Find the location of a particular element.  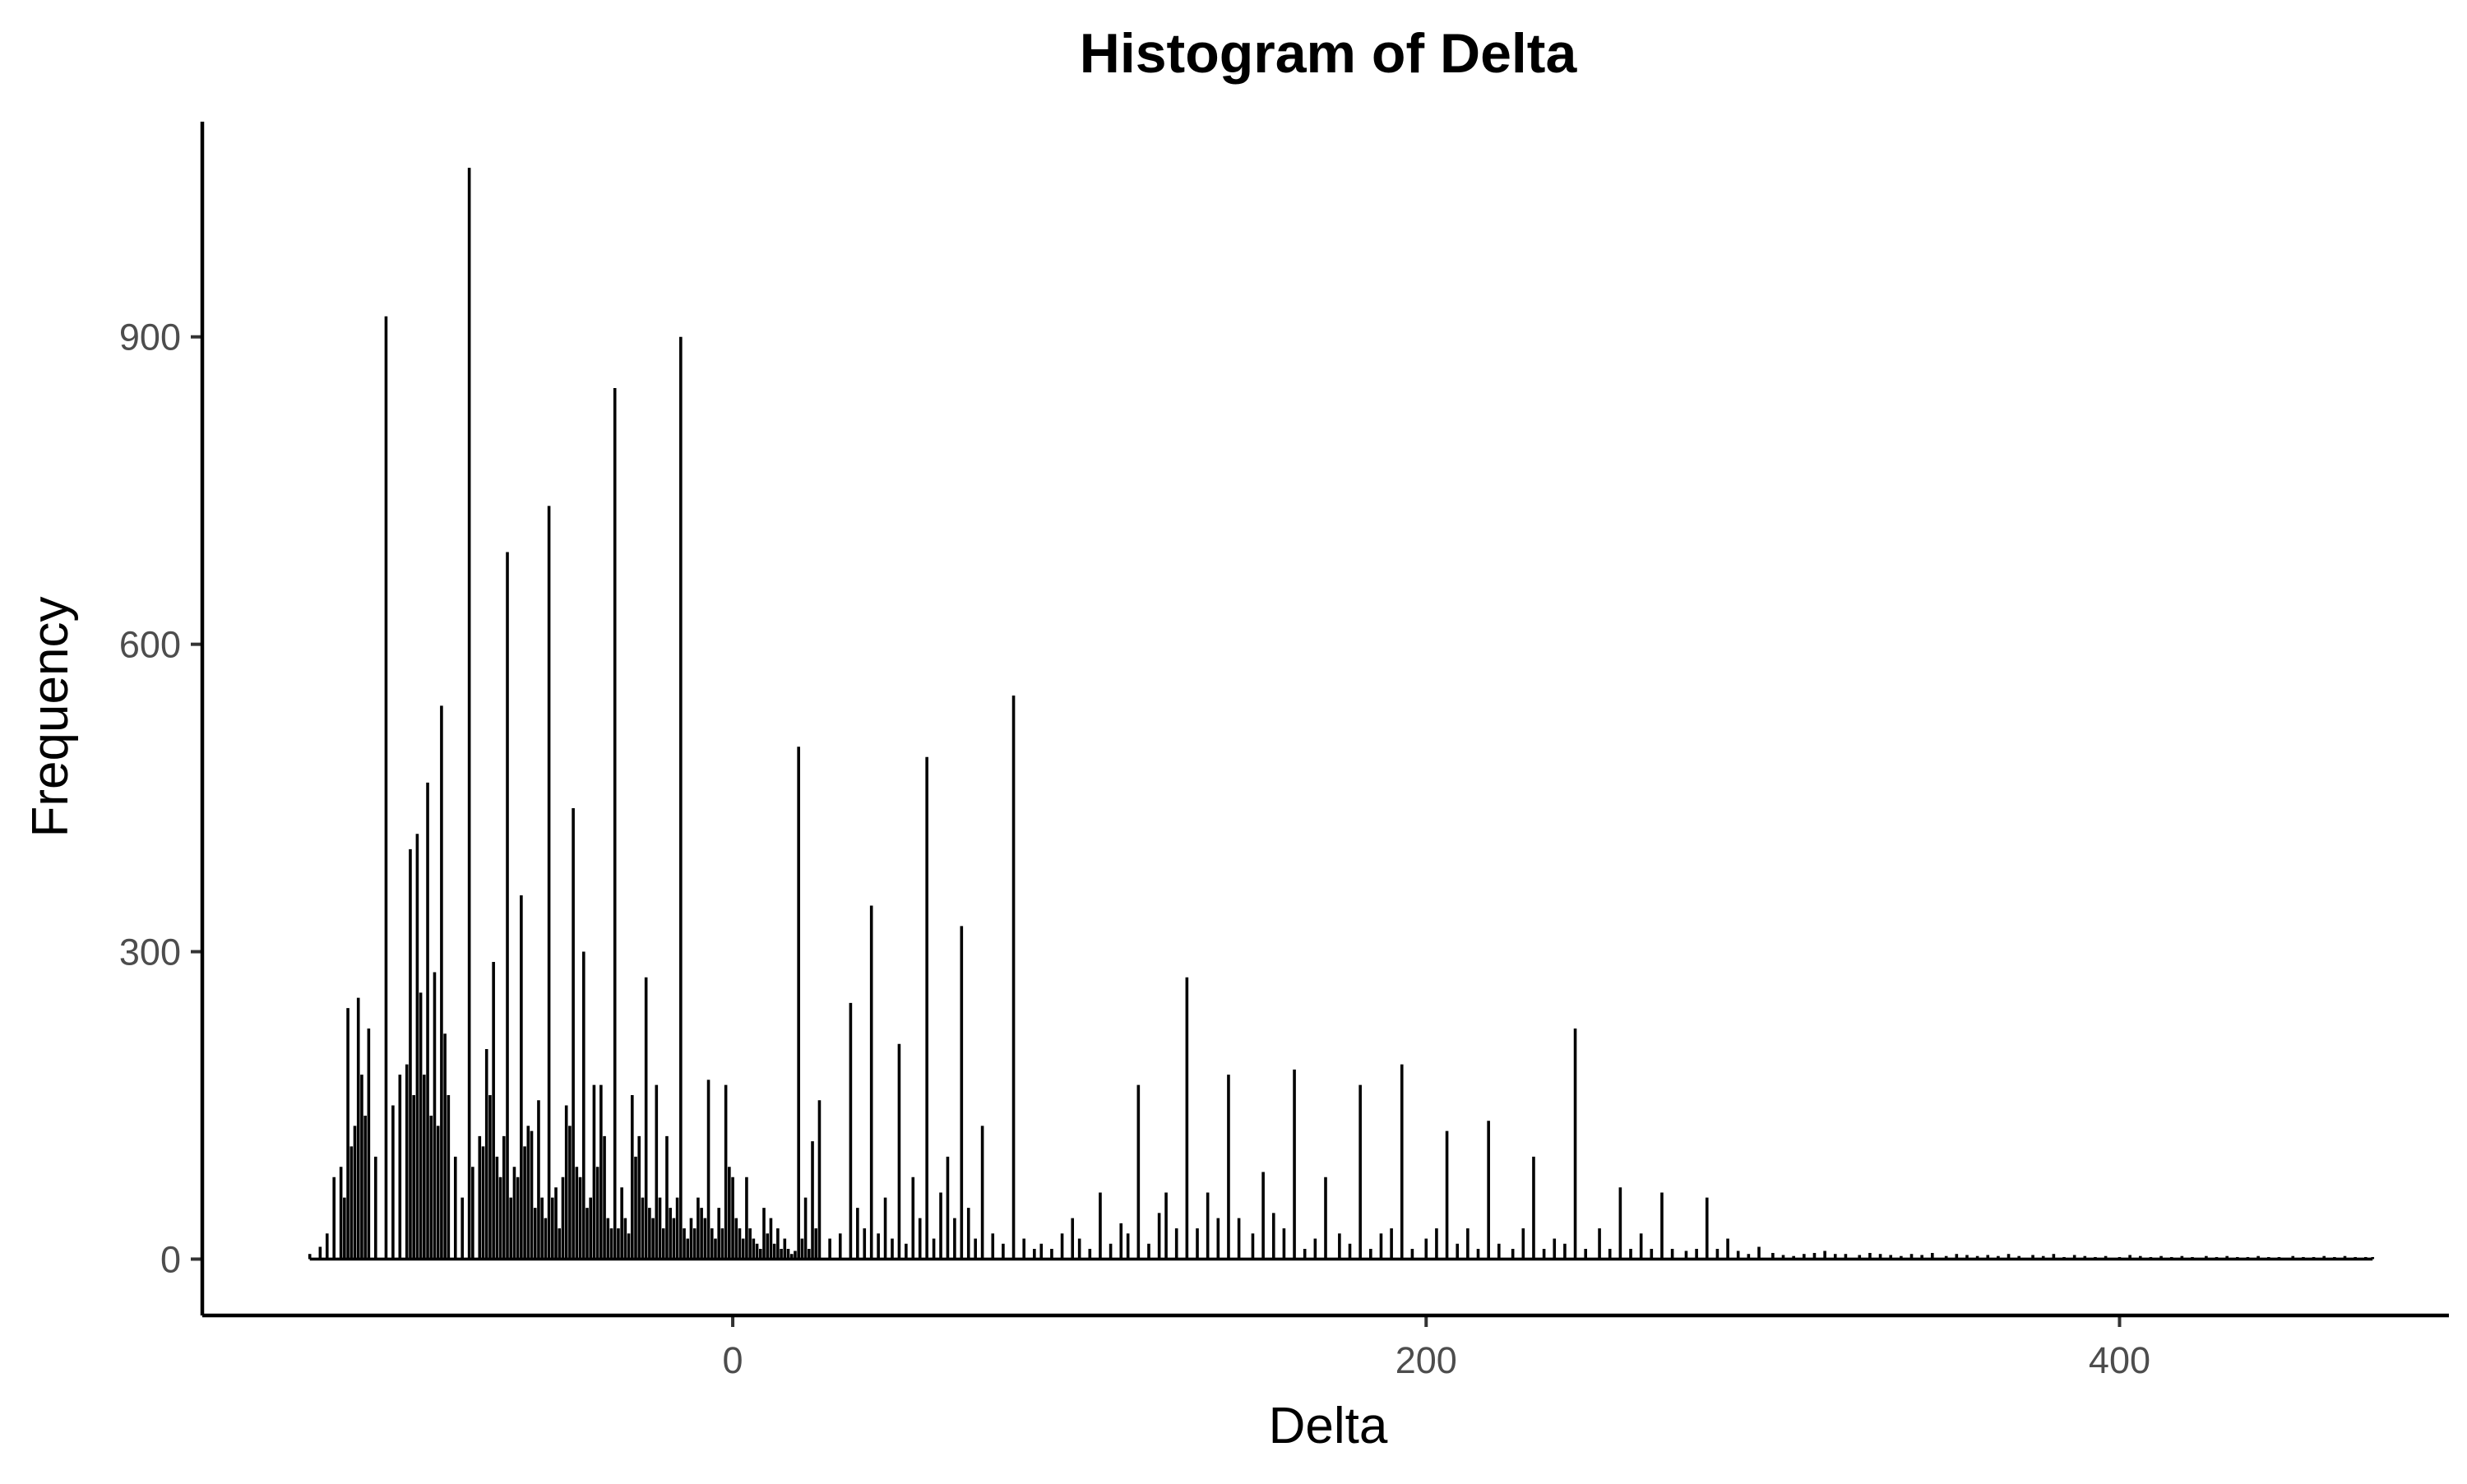

y-axis-ticks: 0 300 600 900 is located at coordinates (160, 798).